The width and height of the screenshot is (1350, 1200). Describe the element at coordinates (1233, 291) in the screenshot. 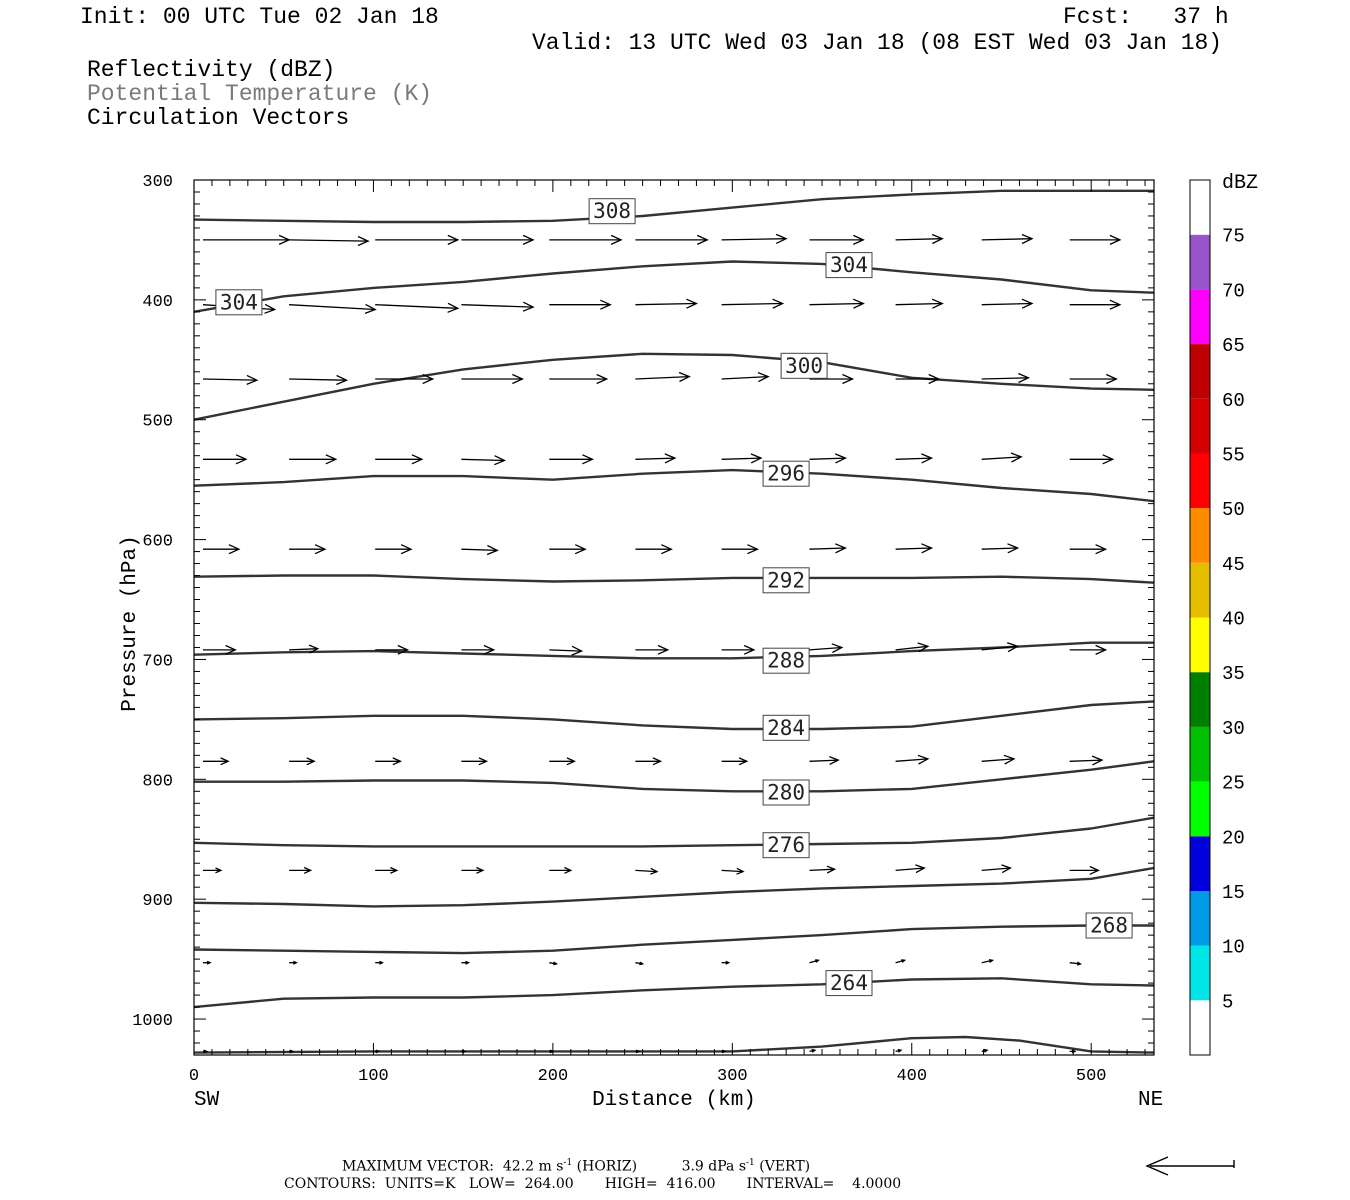

I see `colorbar-label: 70` at that location.